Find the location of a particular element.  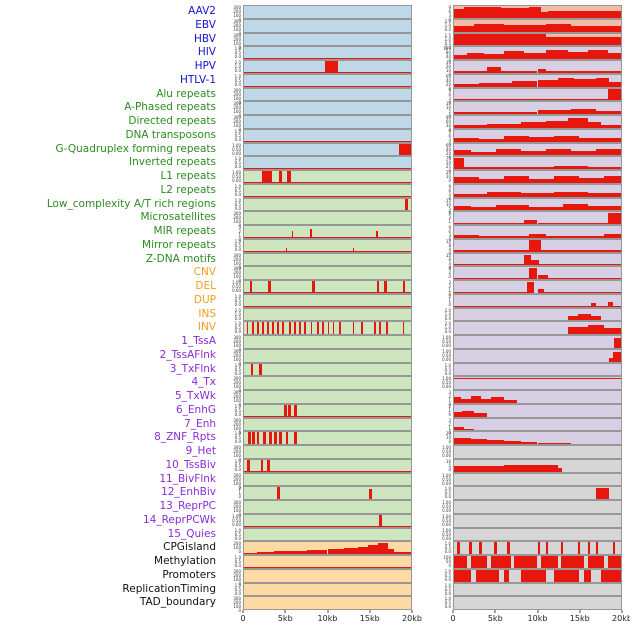

y-tick-label: 2 is located at coordinates (449, 396).